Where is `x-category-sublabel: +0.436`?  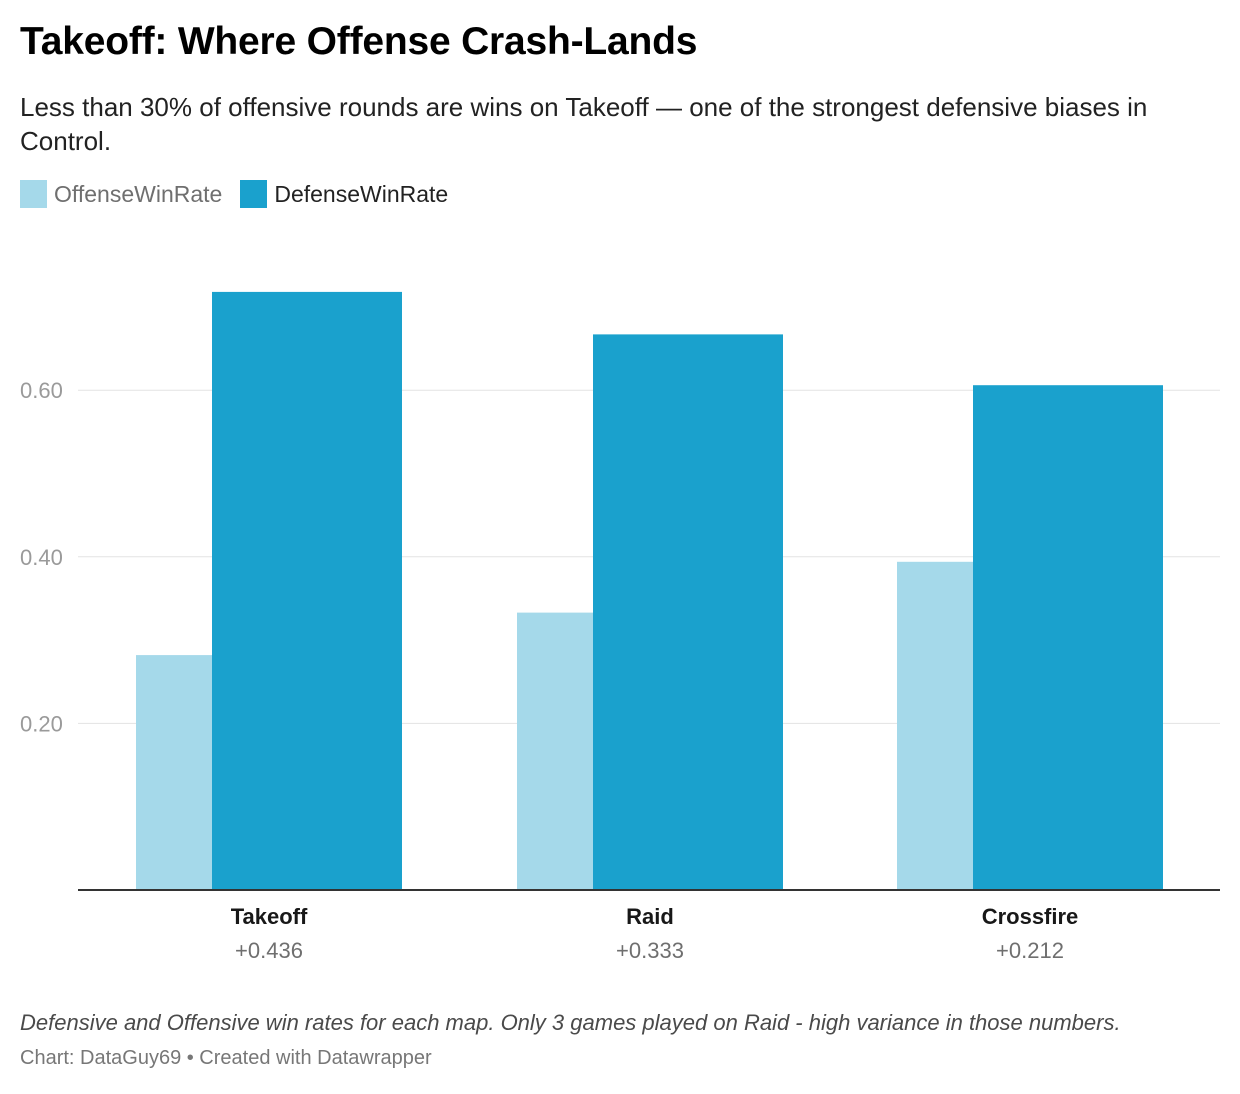 x-category-sublabel: +0.436 is located at coordinates (269, 950).